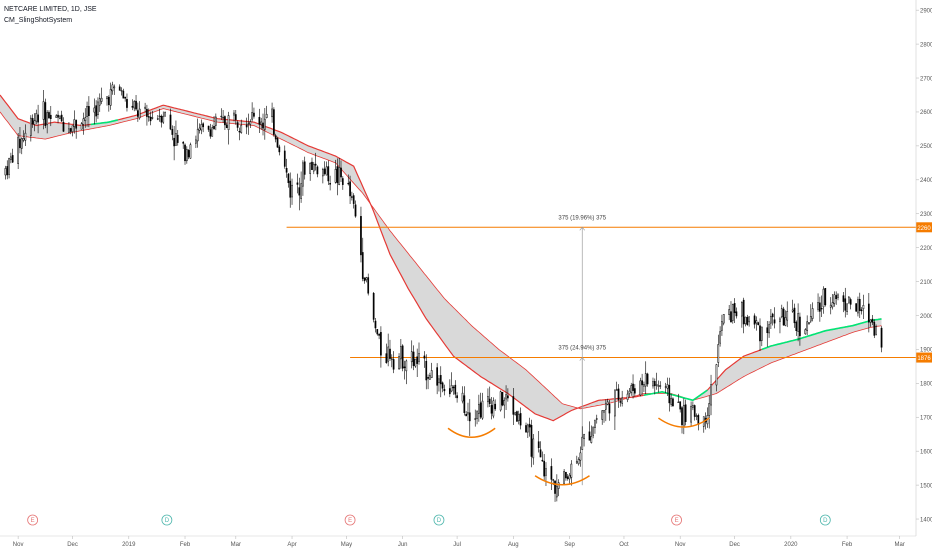 The width and height of the screenshot is (932, 550). Describe the element at coordinates (291, 545) in the screenshot. I see `time-tick-label: Apr` at that location.